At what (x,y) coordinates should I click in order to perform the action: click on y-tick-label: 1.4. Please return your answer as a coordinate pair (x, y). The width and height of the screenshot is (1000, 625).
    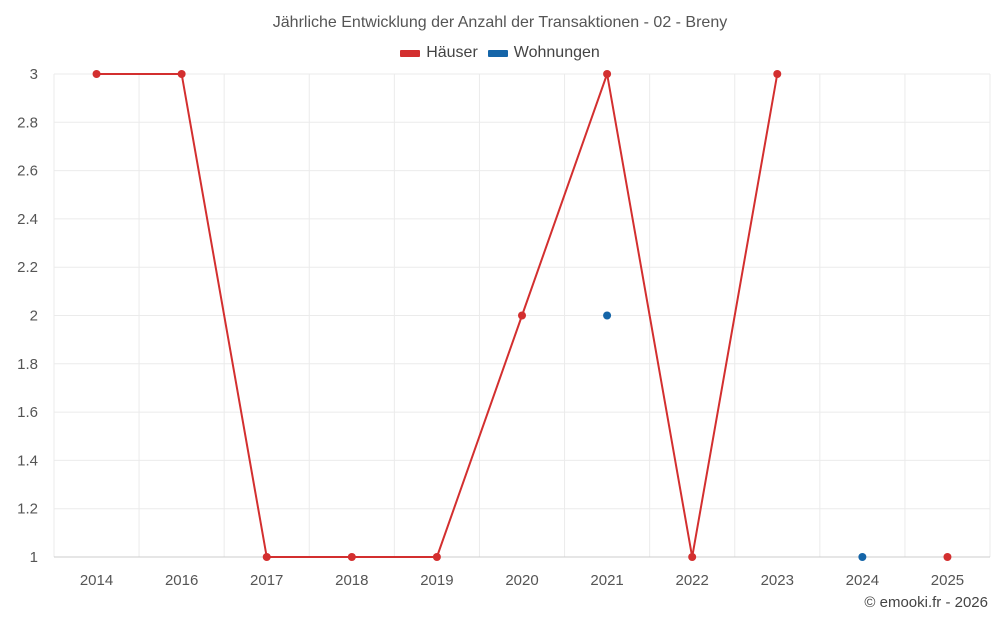
    Looking at the image, I should click on (27, 460).